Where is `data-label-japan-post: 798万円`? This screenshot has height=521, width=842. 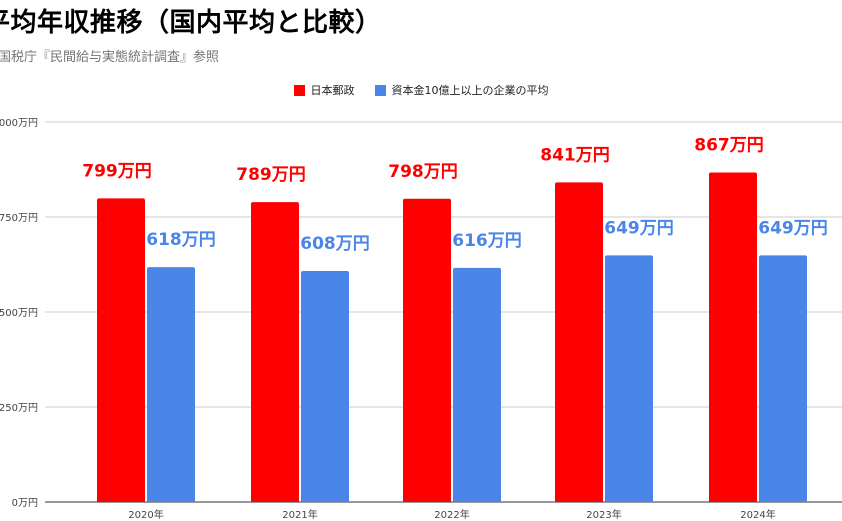
data-label-japan-post: 798万円 is located at coordinates (423, 172).